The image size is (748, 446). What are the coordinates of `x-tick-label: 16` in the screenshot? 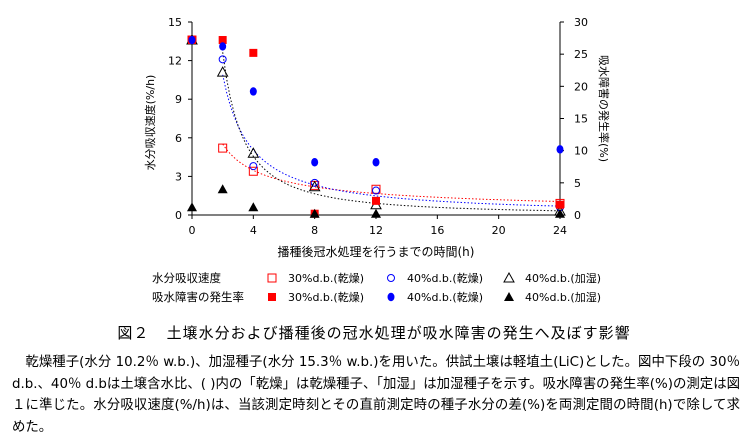 It's located at (437, 230).